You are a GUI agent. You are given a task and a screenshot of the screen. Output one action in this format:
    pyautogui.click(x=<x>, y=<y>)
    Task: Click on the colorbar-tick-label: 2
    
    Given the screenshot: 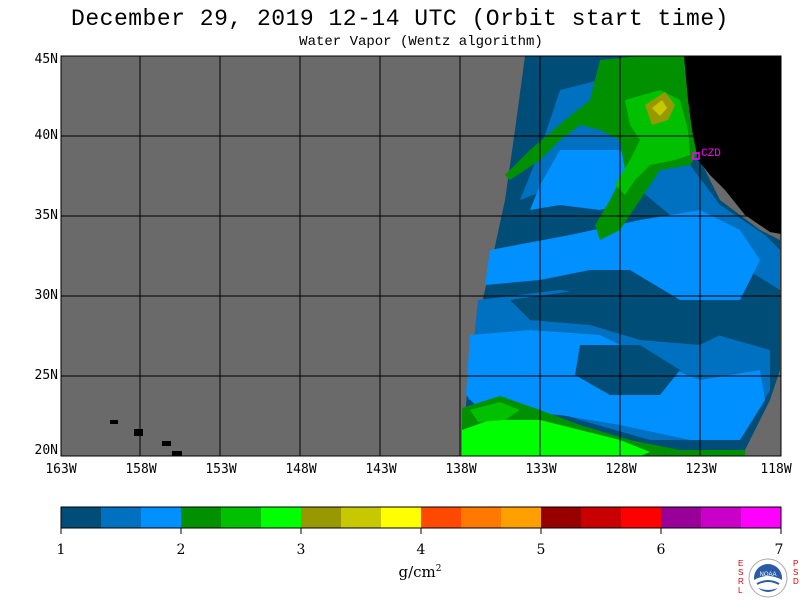 What is the action you would take?
    pyautogui.click(x=181, y=550)
    